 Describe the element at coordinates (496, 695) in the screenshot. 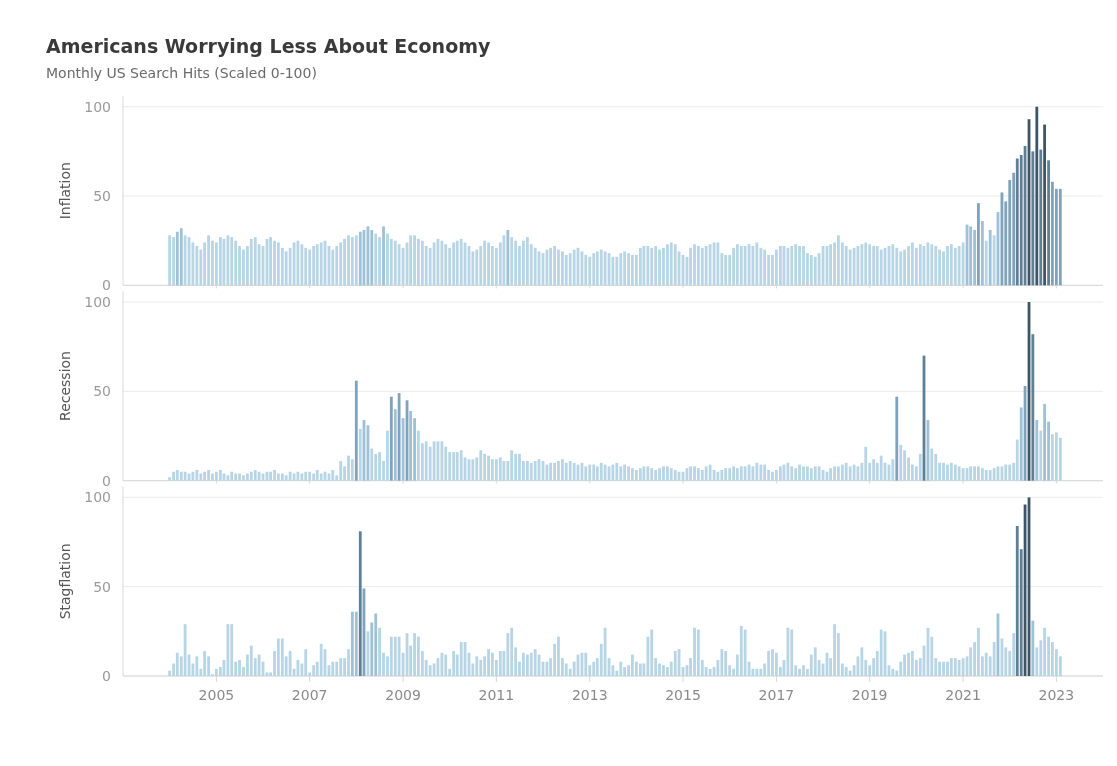

I see `x-tick-label: 2011` at that location.